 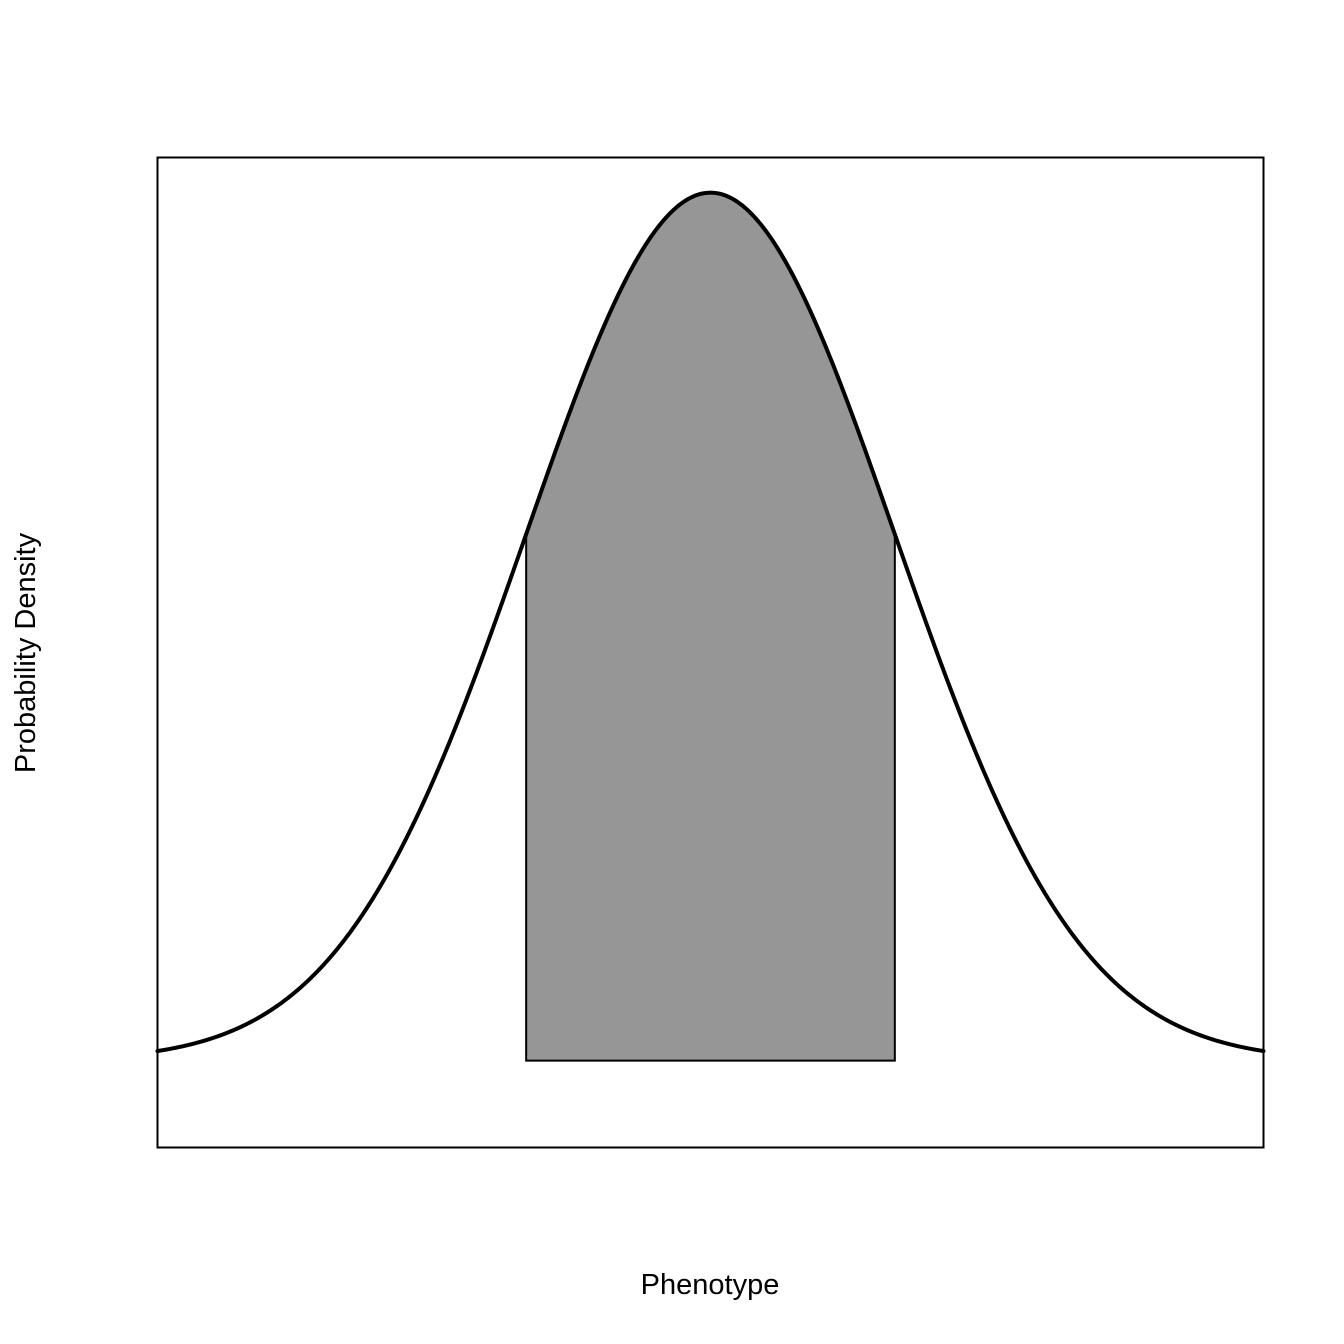 What do you see at coordinates (710, 1285) in the screenshot?
I see `x-axis-title: Phenotype` at bounding box center [710, 1285].